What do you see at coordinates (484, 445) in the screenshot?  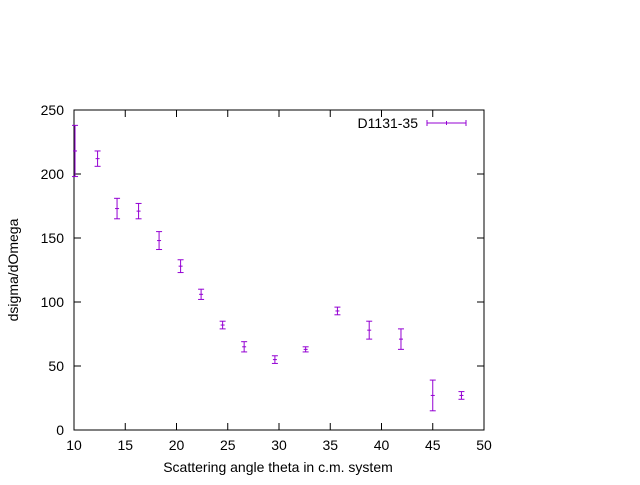 I see `x-tick-label: 50` at bounding box center [484, 445].